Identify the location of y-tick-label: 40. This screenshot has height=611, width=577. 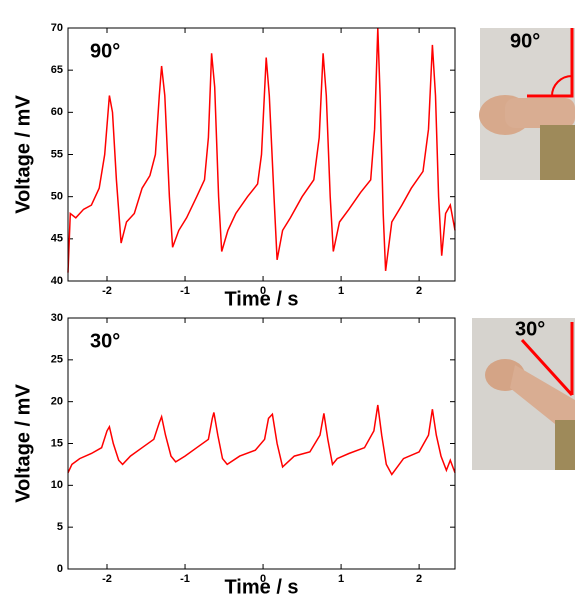
(57, 281).